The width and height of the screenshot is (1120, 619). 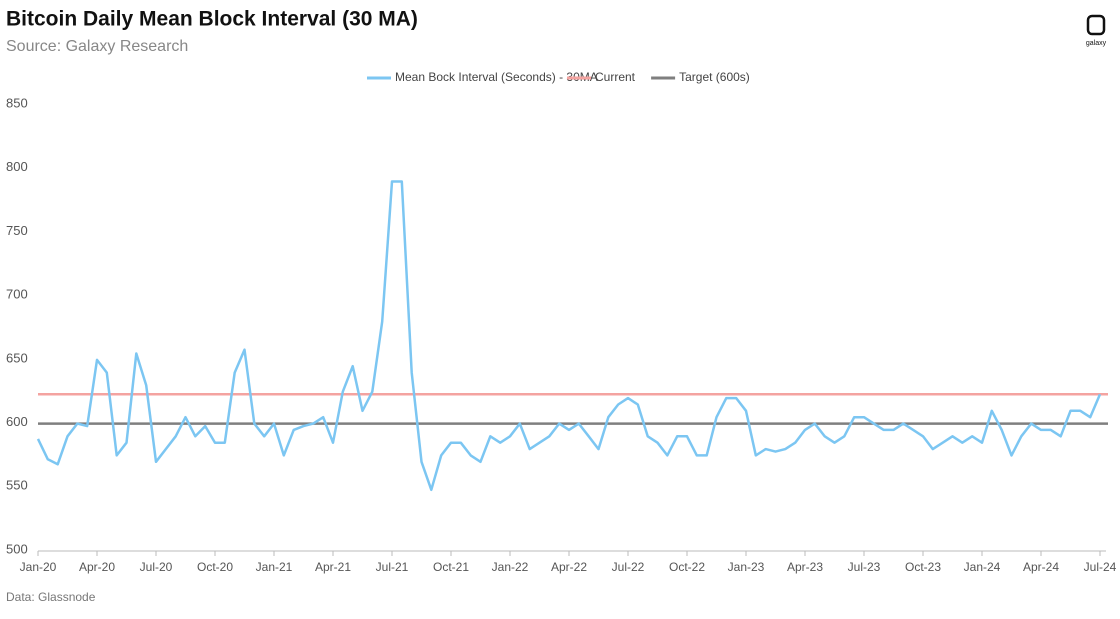 I want to click on x-tick-label: Oct-22, so click(x=687, y=567).